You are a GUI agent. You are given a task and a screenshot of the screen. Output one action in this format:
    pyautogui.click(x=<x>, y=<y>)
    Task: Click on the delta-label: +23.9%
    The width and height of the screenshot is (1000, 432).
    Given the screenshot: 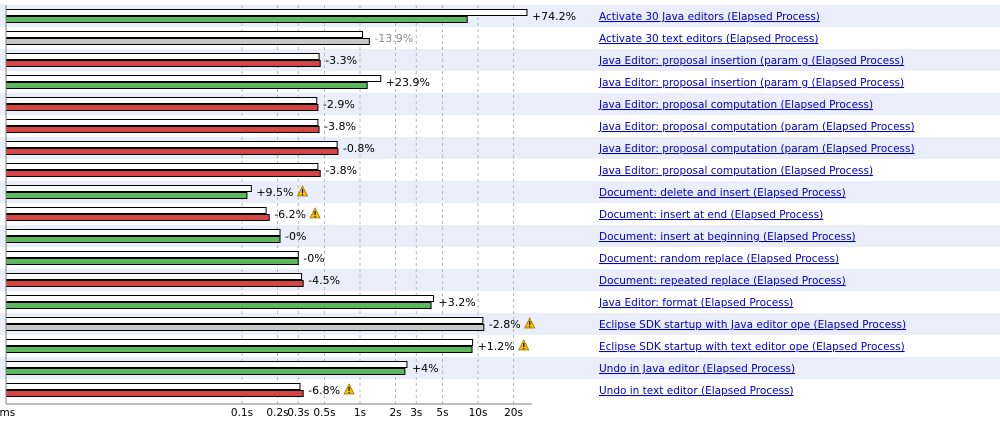 What is the action you would take?
    pyautogui.click(x=408, y=82)
    